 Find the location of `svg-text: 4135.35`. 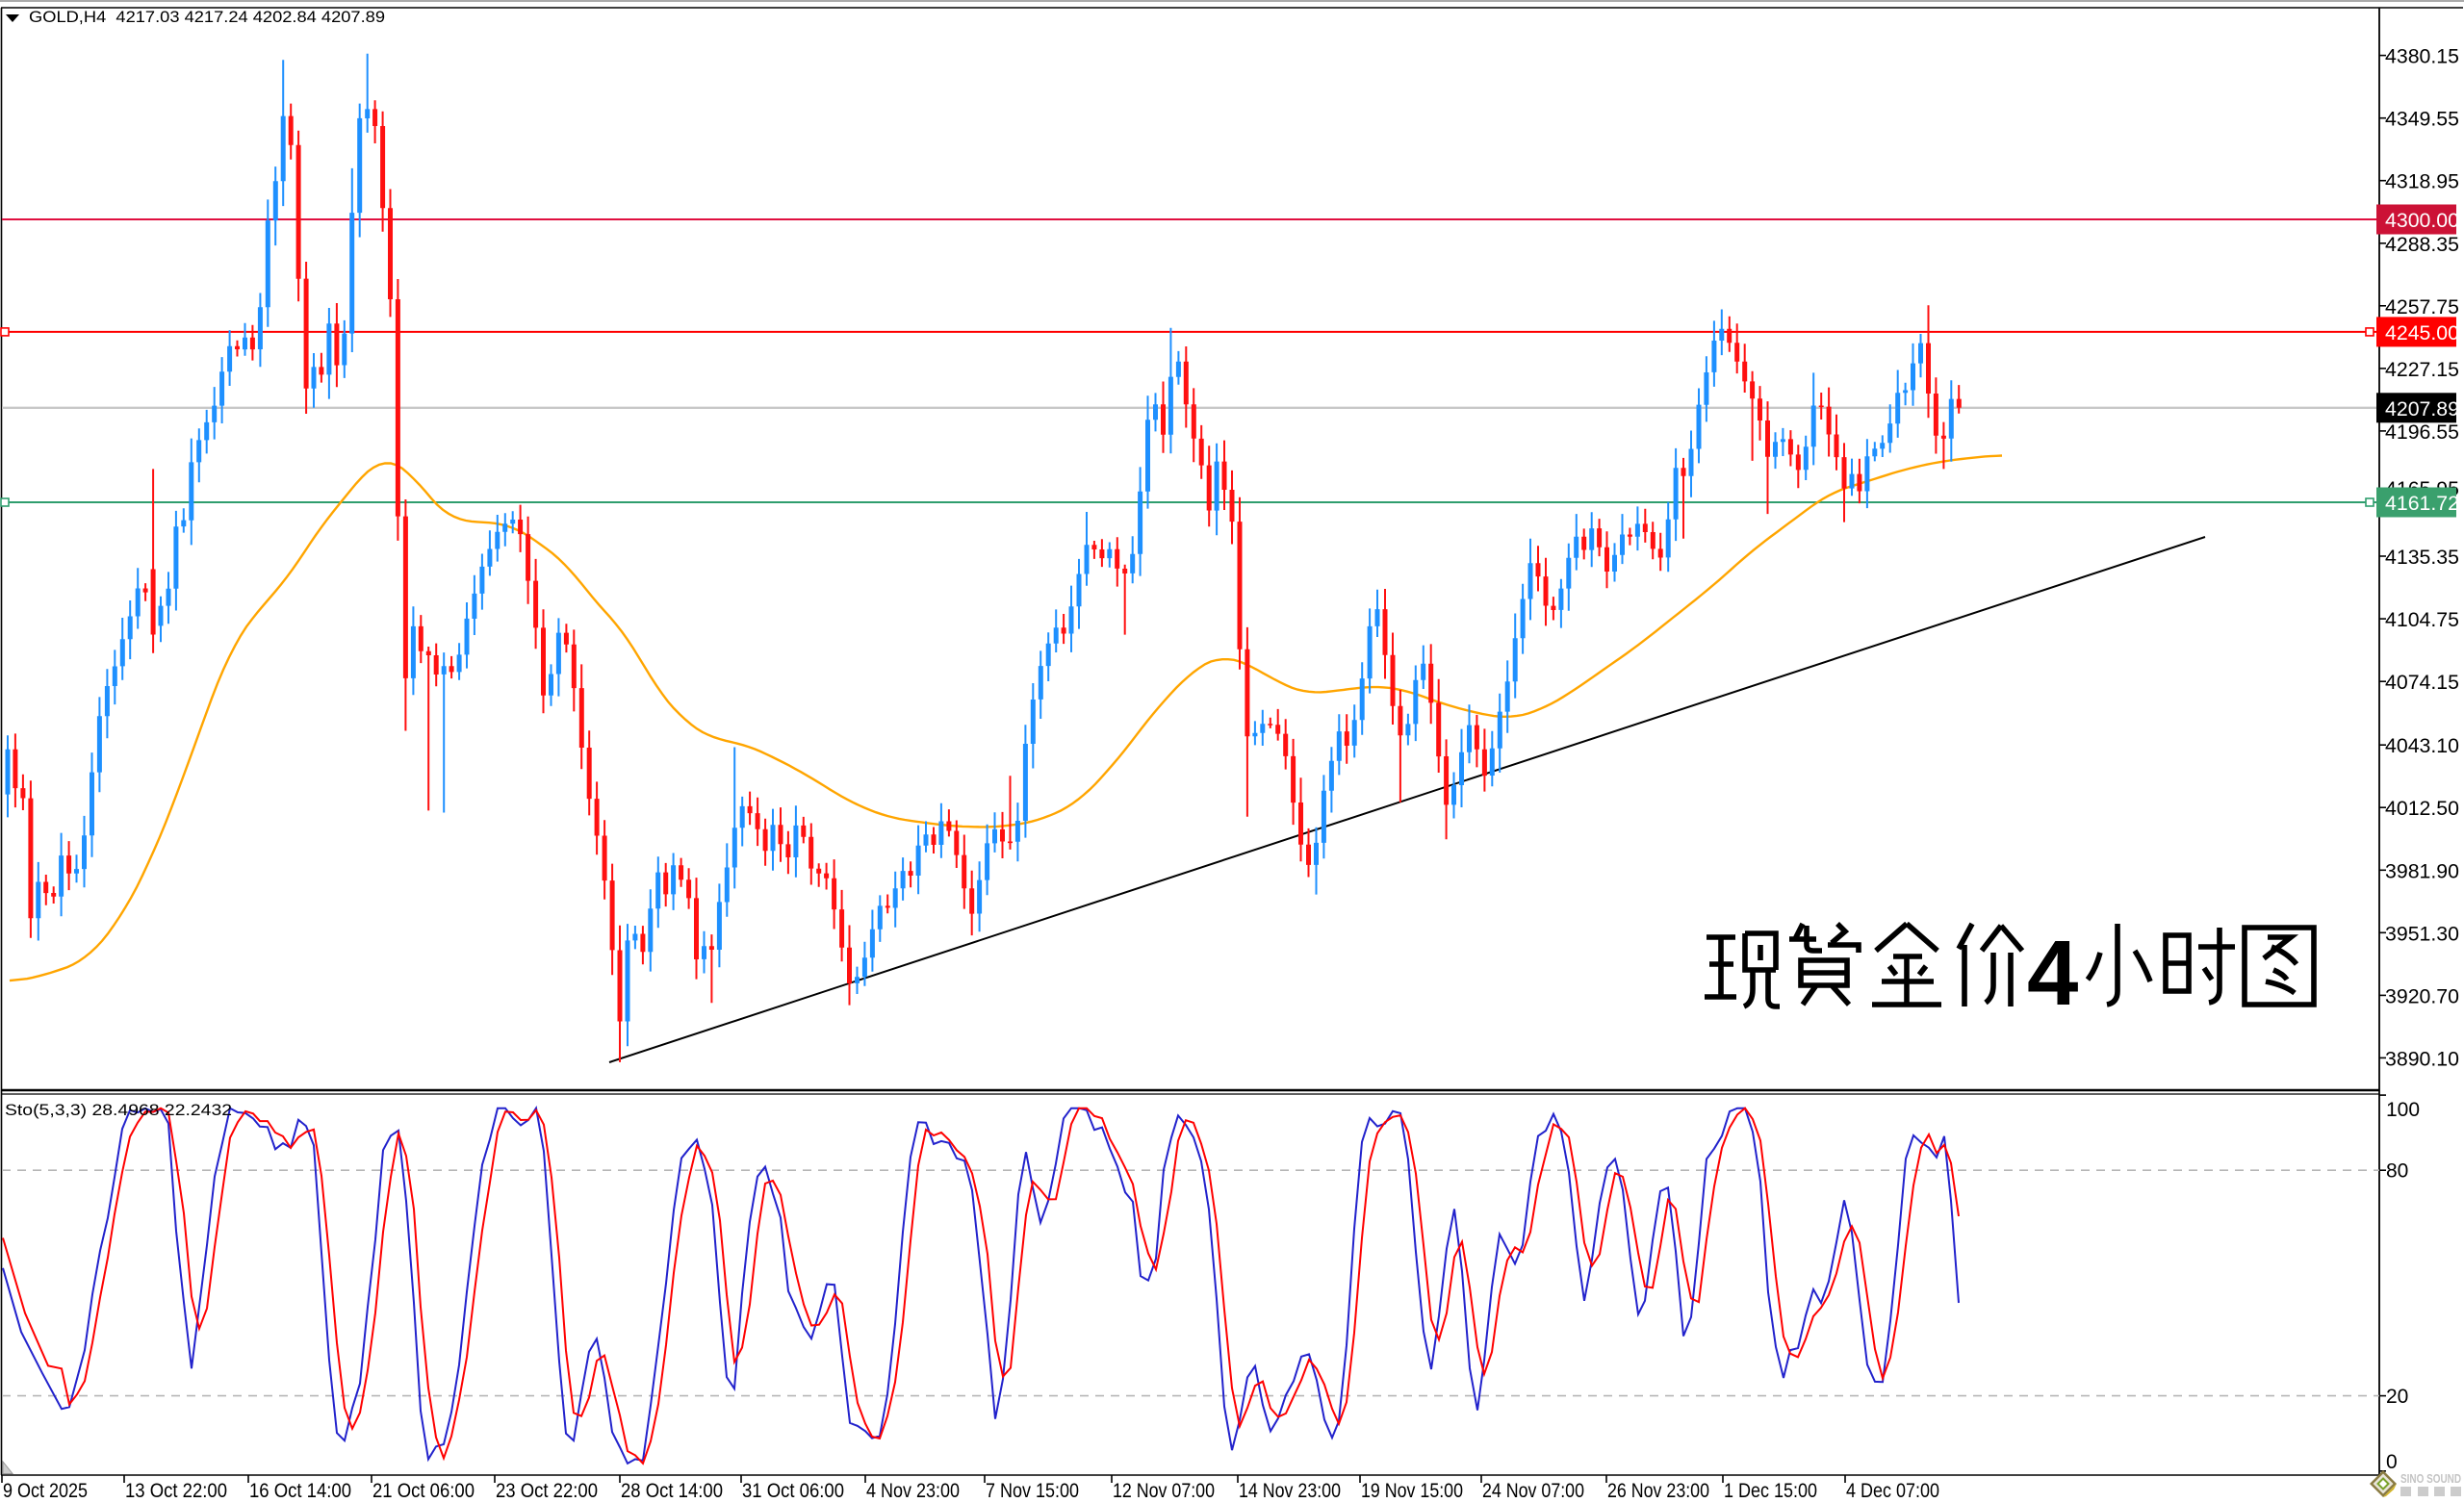

svg-text: 4135.35 is located at coordinates (2422, 558).